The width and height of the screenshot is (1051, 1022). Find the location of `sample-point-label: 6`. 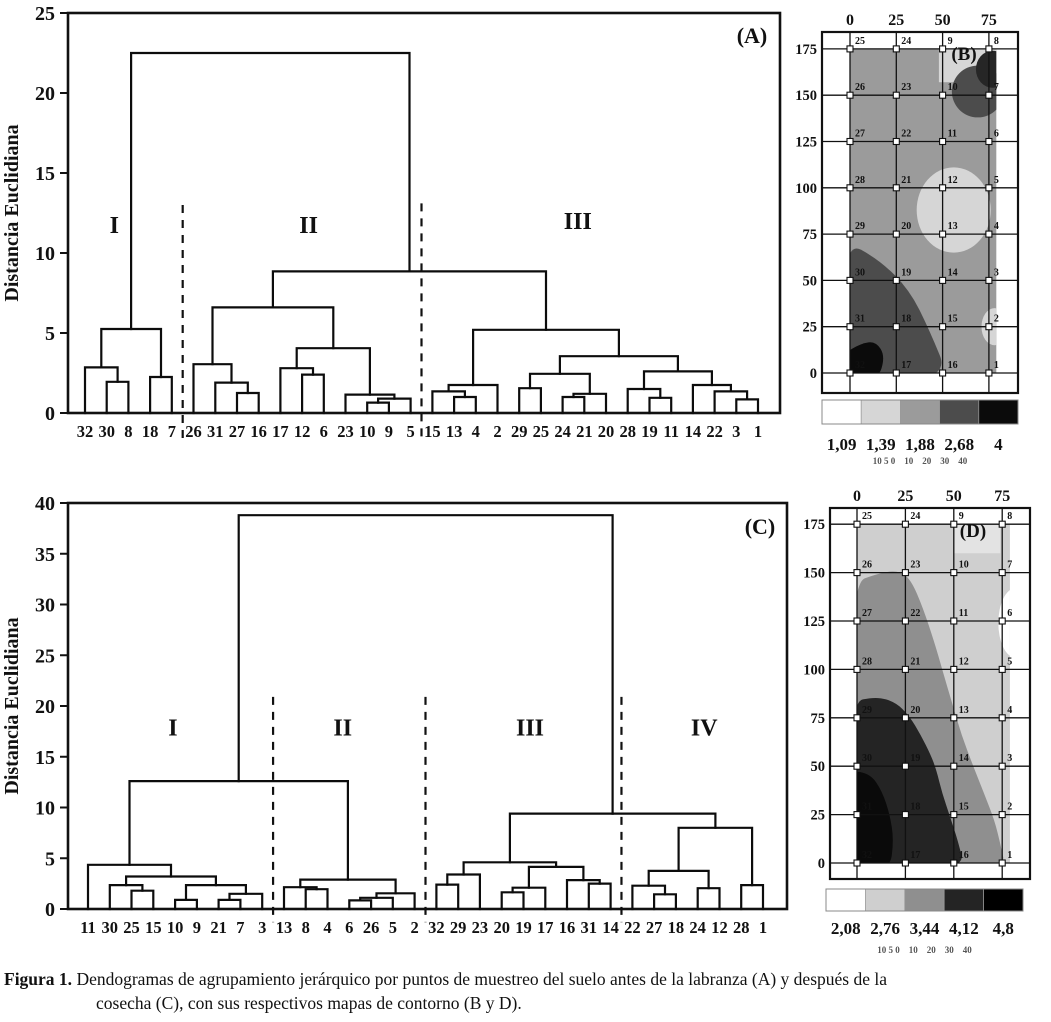

sample-point-label: 6 is located at coordinates (1009, 613).